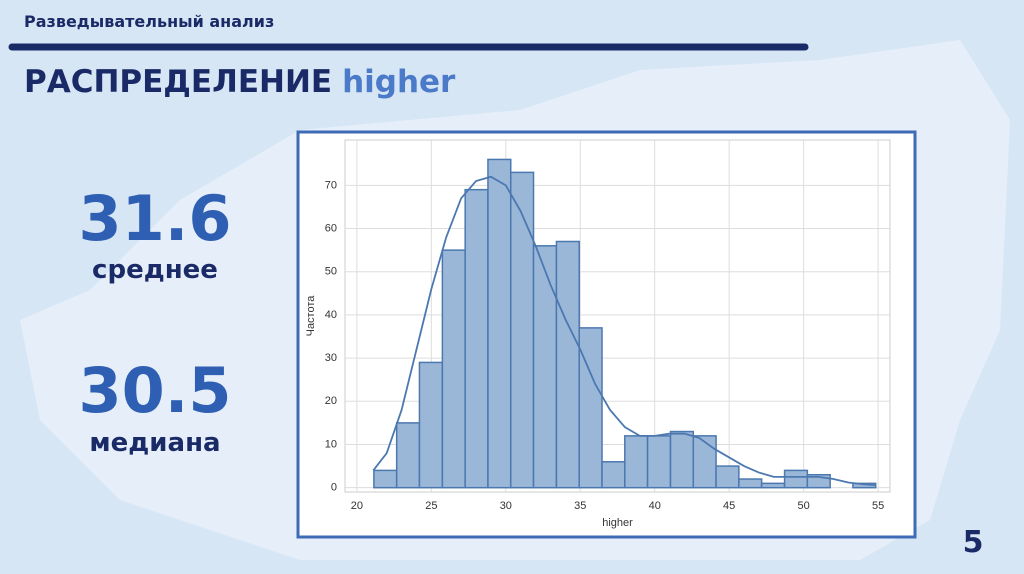 The width and height of the screenshot is (1024, 574). I want to click on y-tick-label: 0, so click(334, 488).